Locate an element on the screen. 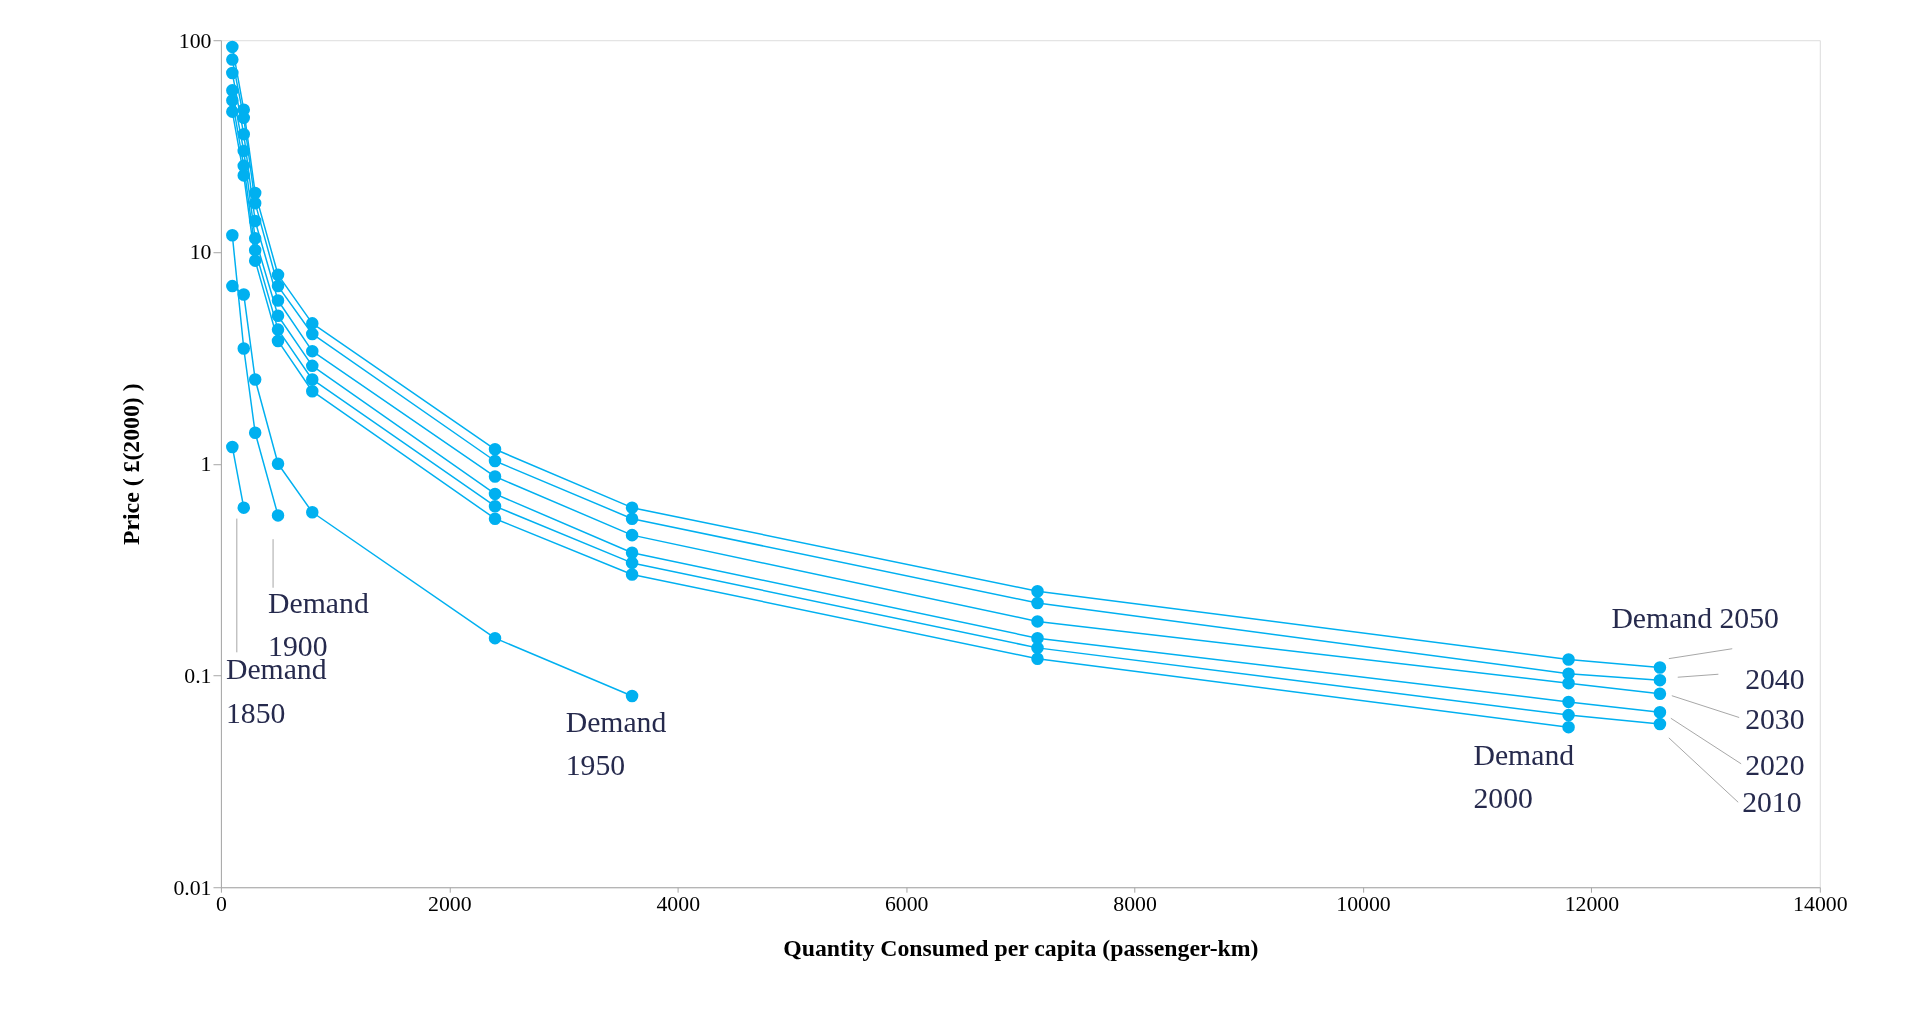  x-axis-title: Quantity Consumed per capita (passenger-km) is located at coordinates (1021, 948).